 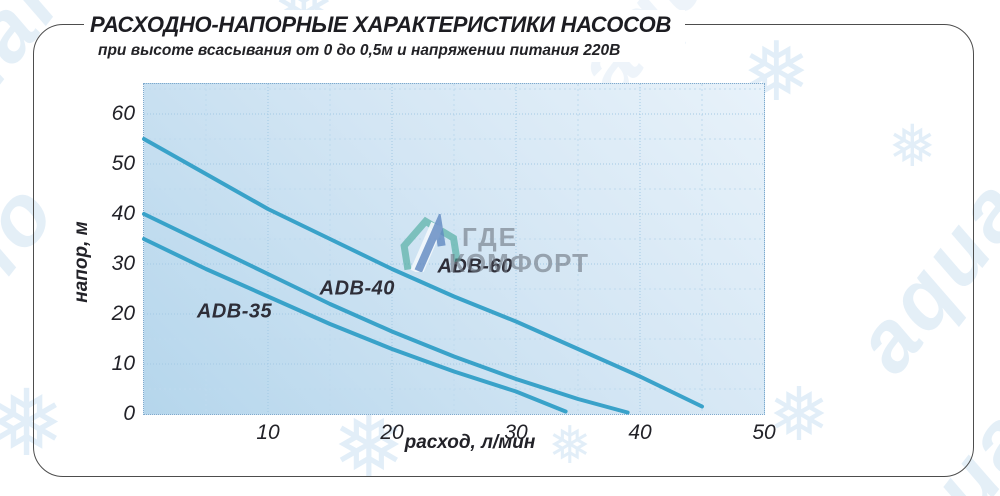 What do you see at coordinates (129, 413) in the screenshot?
I see `y-tick-label: 0` at bounding box center [129, 413].